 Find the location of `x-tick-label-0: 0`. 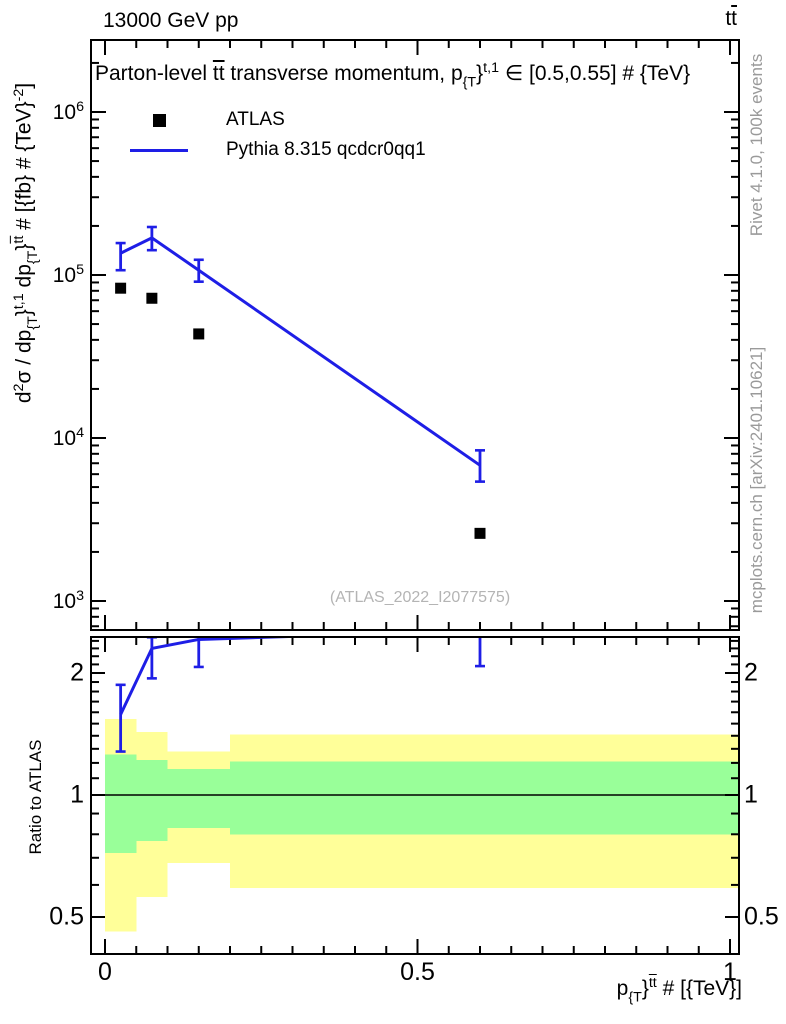

x-tick-label-0: 0 is located at coordinates (105, 972).